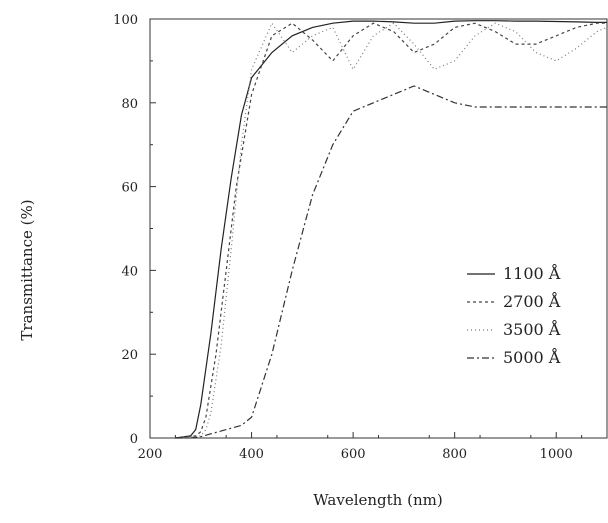 The image size is (608, 523). I want to click on y-tick-label: 0, so click(134, 439).